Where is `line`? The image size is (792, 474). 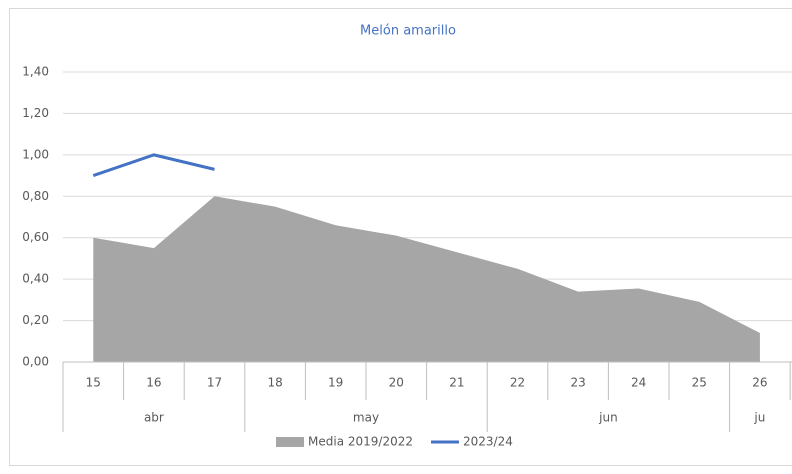 line is located at coordinates (153, 165).